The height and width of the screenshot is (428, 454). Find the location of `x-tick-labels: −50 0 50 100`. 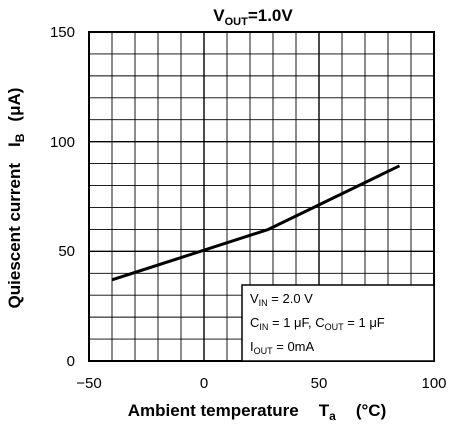

x-tick-labels: −50 0 50 100 is located at coordinates (261, 383).